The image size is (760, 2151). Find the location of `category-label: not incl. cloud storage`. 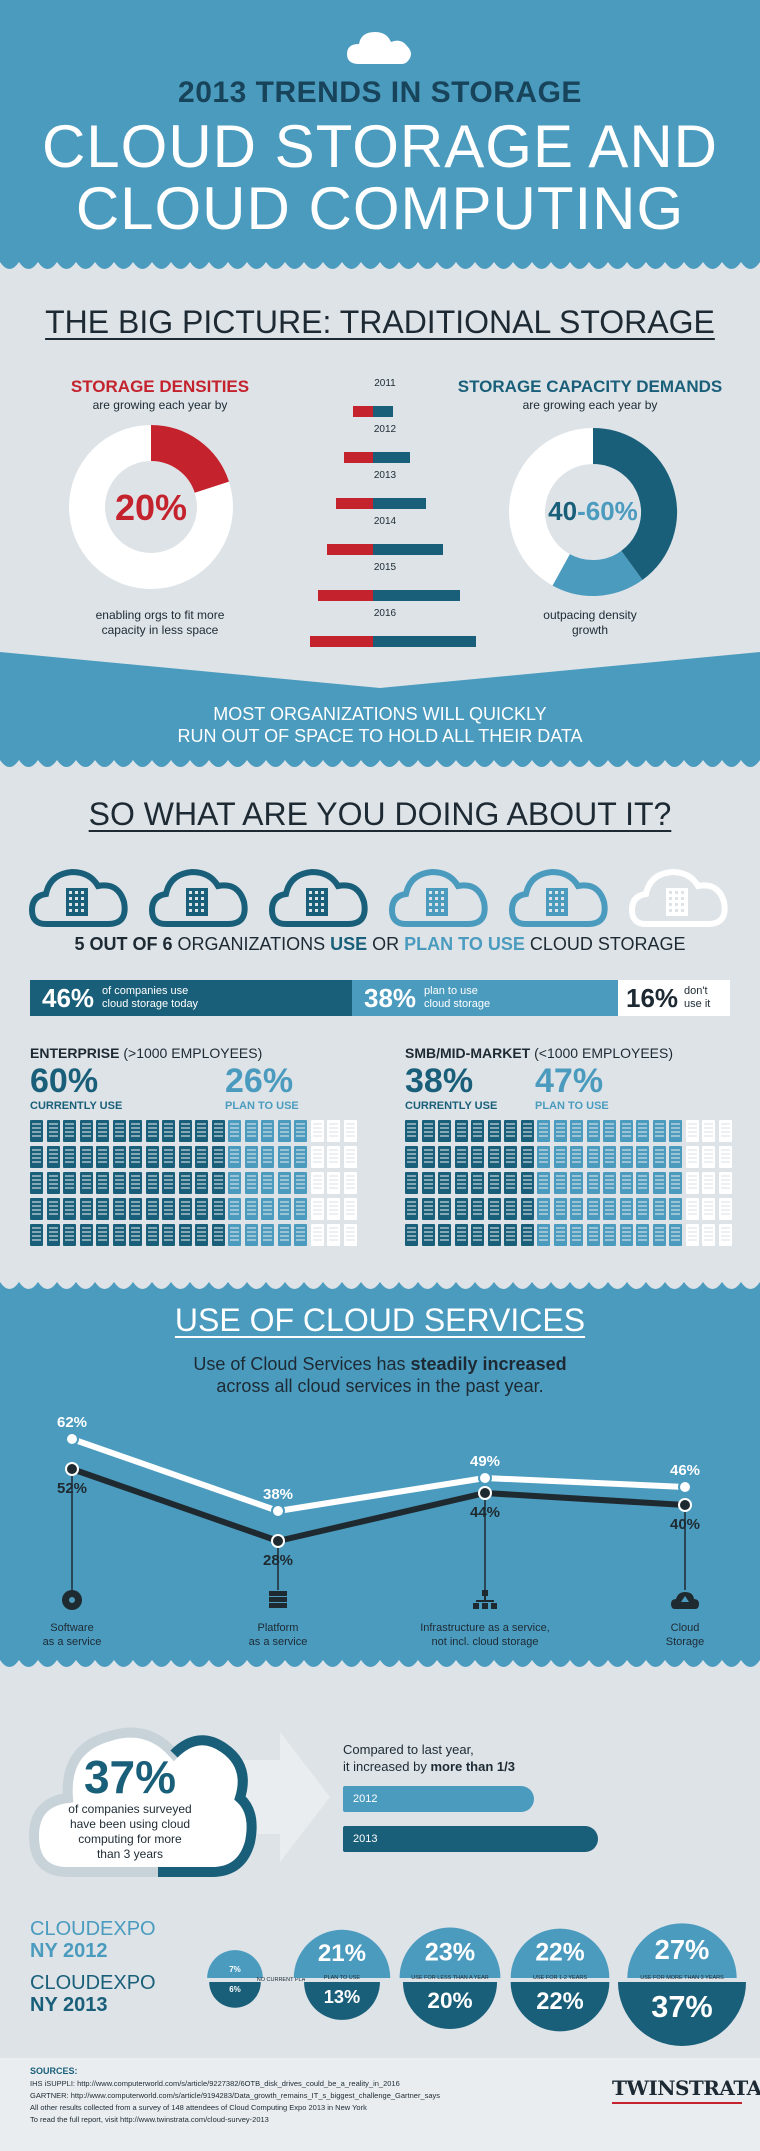

category-label: not incl. cloud storage is located at coordinates (484, 1642).